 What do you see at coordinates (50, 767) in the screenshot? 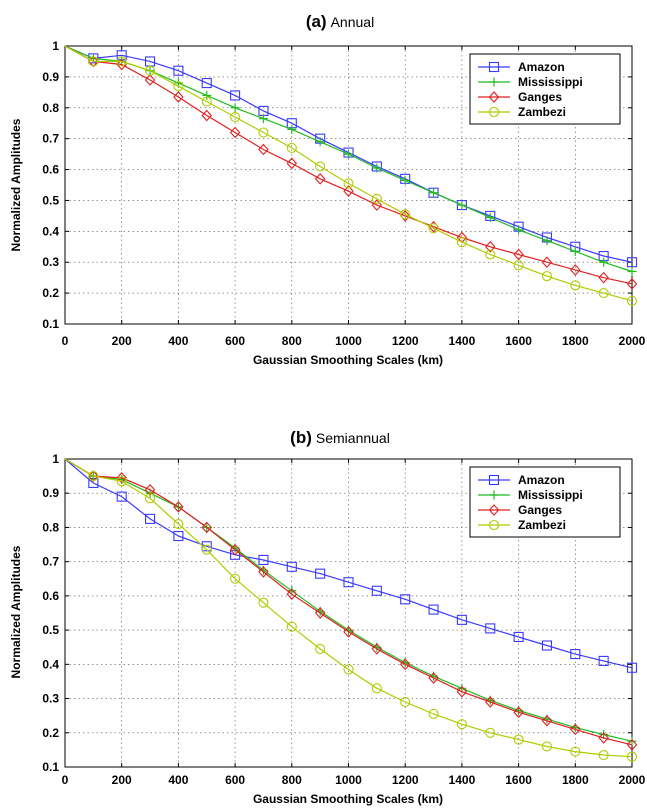
I see `y-tick-label: 0.1` at bounding box center [50, 767].